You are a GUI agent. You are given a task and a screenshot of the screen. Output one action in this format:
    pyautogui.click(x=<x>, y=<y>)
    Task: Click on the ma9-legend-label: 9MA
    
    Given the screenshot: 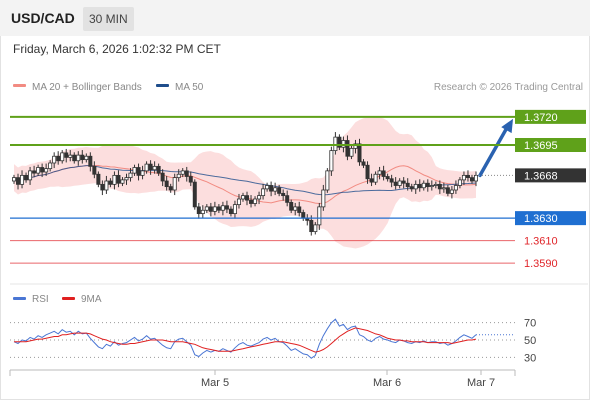 What is the action you would take?
    pyautogui.click(x=91, y=299)
    